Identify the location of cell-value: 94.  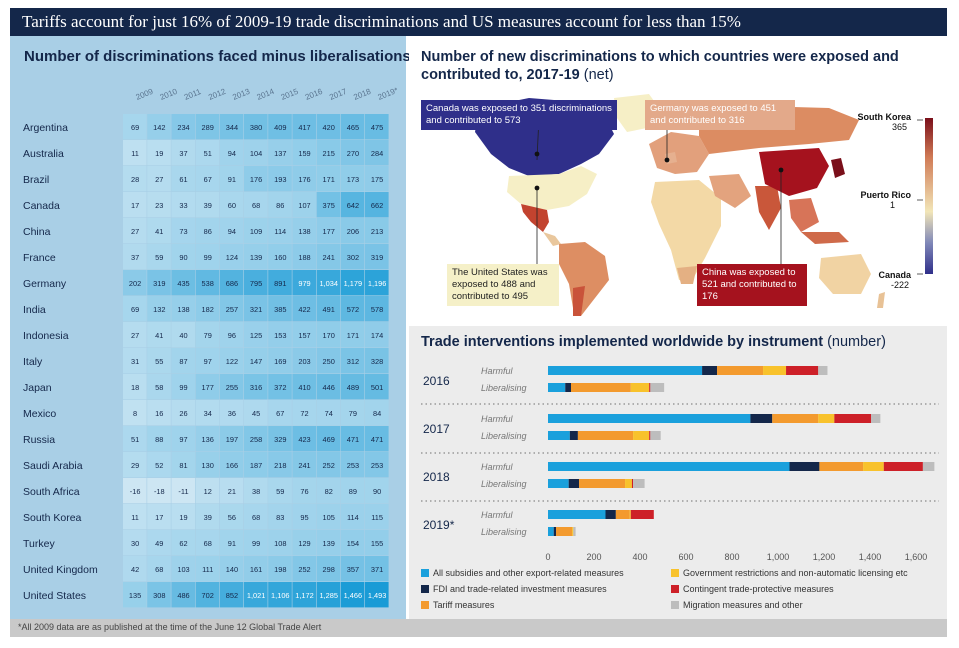
(232, 153).